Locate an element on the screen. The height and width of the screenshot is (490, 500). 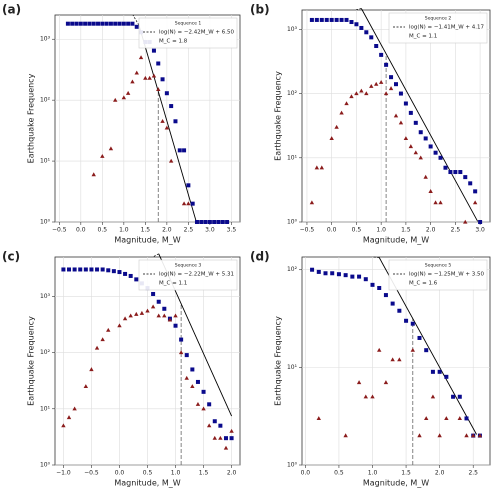
legend-fit: log(N) = −2.42M_W + 6.50 is located at coordinates (197, 33).